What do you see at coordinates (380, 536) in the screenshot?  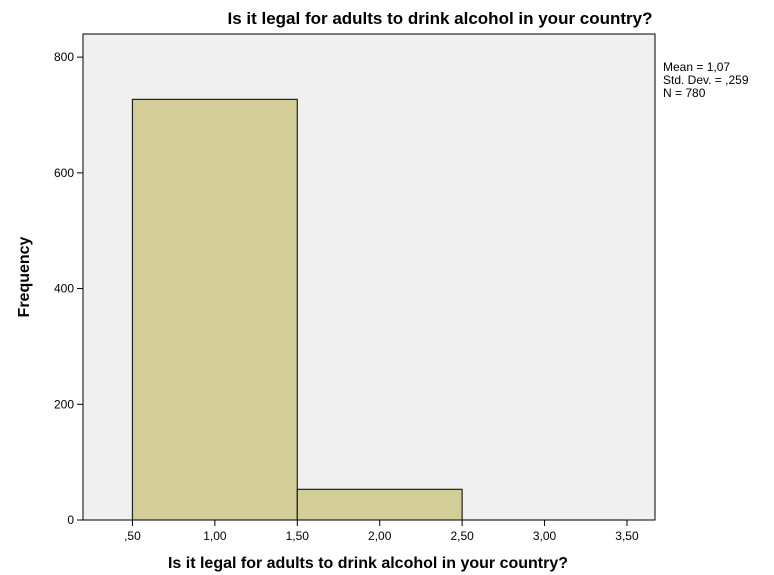 I see `x-tick-label: 2,00` at bounding box center [380, 536].